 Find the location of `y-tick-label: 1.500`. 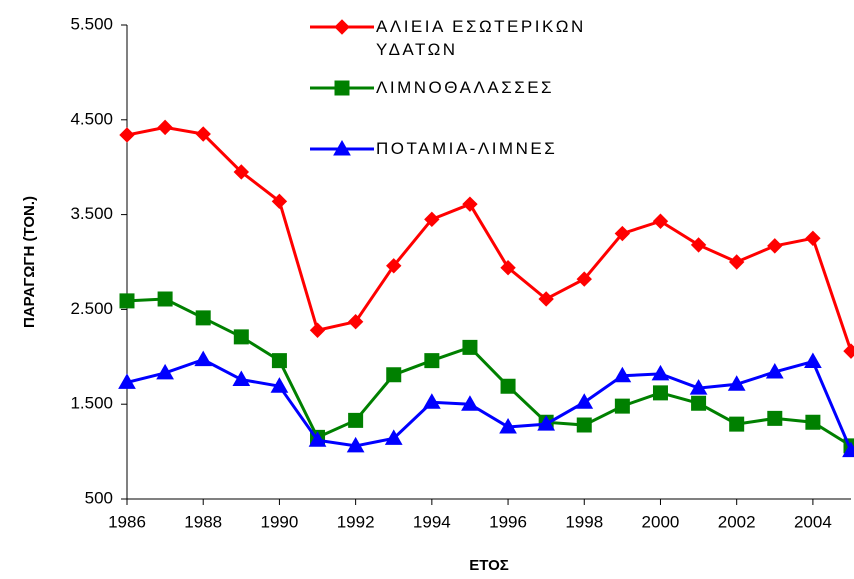

y-tick-label: 1.500 is located at coordinates (91, 403).